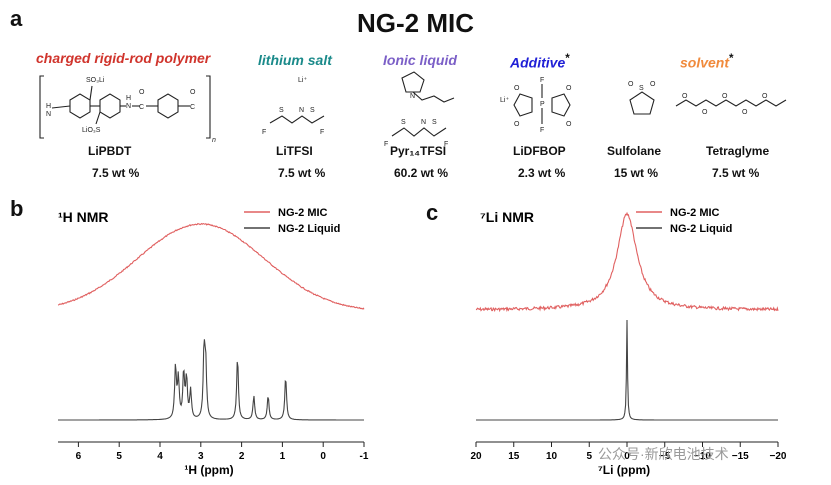 The width and height of the screenshot is (831, 485). What do you see at coordinates (507, 217) in the screenshot?
I see `li-nmr-title: ⁷Li NMR` at bounding box center [507, 217].